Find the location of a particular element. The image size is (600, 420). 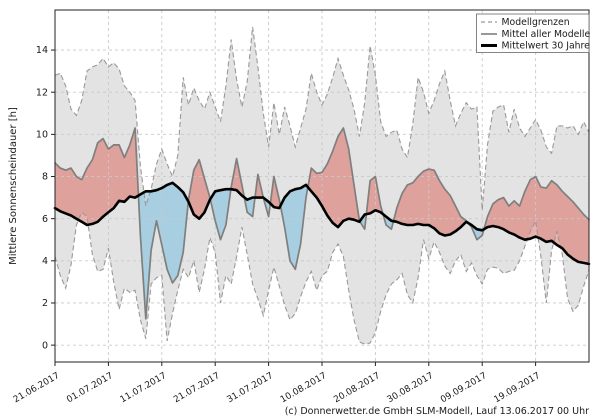

y-axis-label: Mittlere Sonnenscheindauer [h] is located at coordinates (13, 186).